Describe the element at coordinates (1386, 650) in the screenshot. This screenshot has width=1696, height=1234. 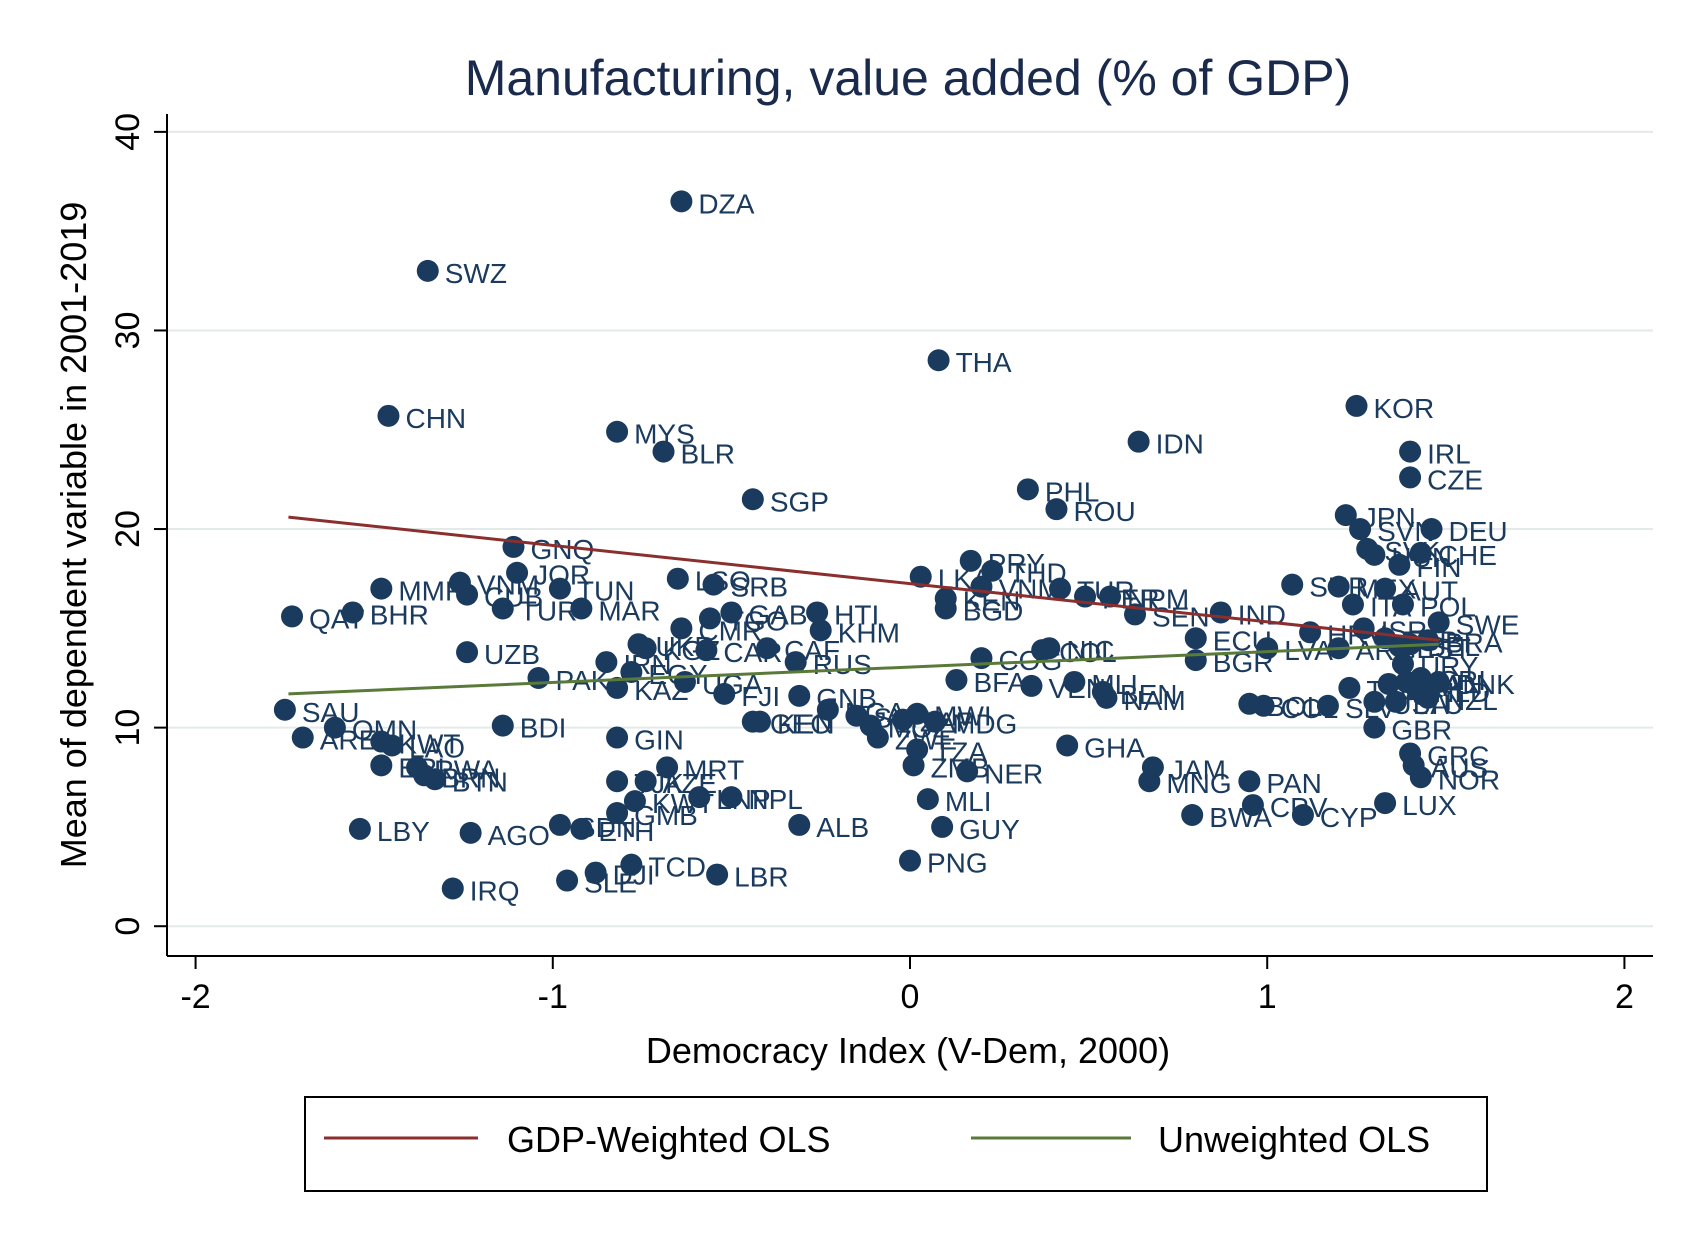
I see `point-label: ARG` at that location.